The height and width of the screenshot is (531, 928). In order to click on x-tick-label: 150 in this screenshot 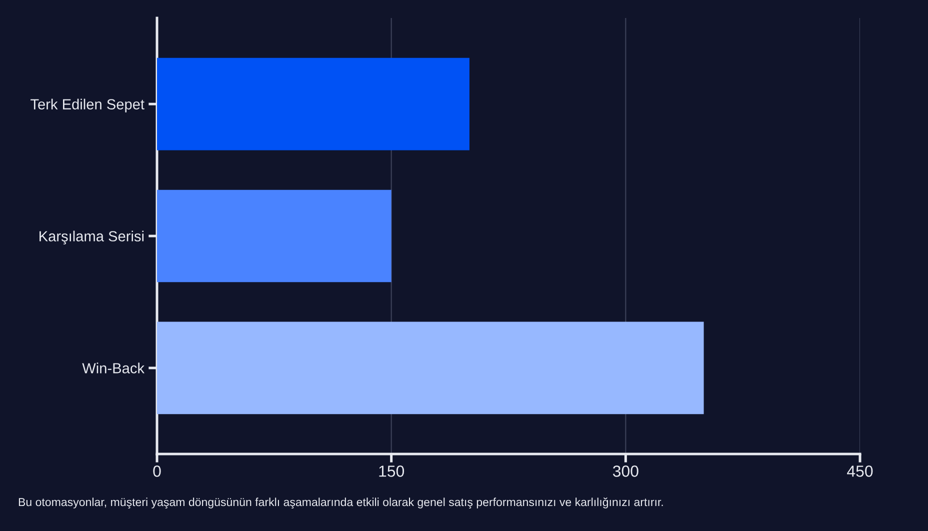, I will do `click(391, 471)`.